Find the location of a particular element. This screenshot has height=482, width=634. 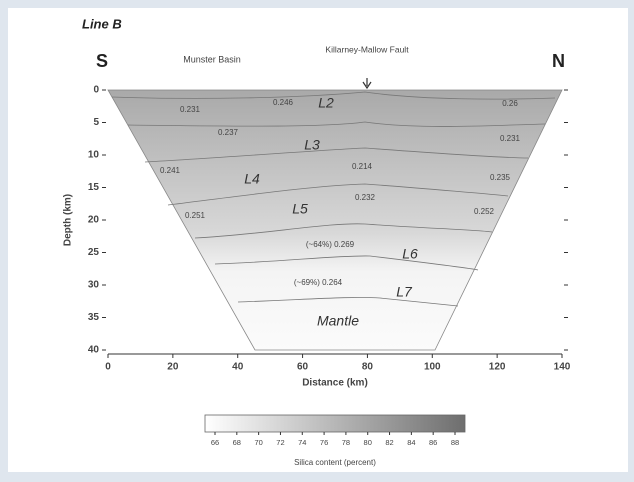

colorbar-tick-label: 66 is located at coordinates (215, 442).